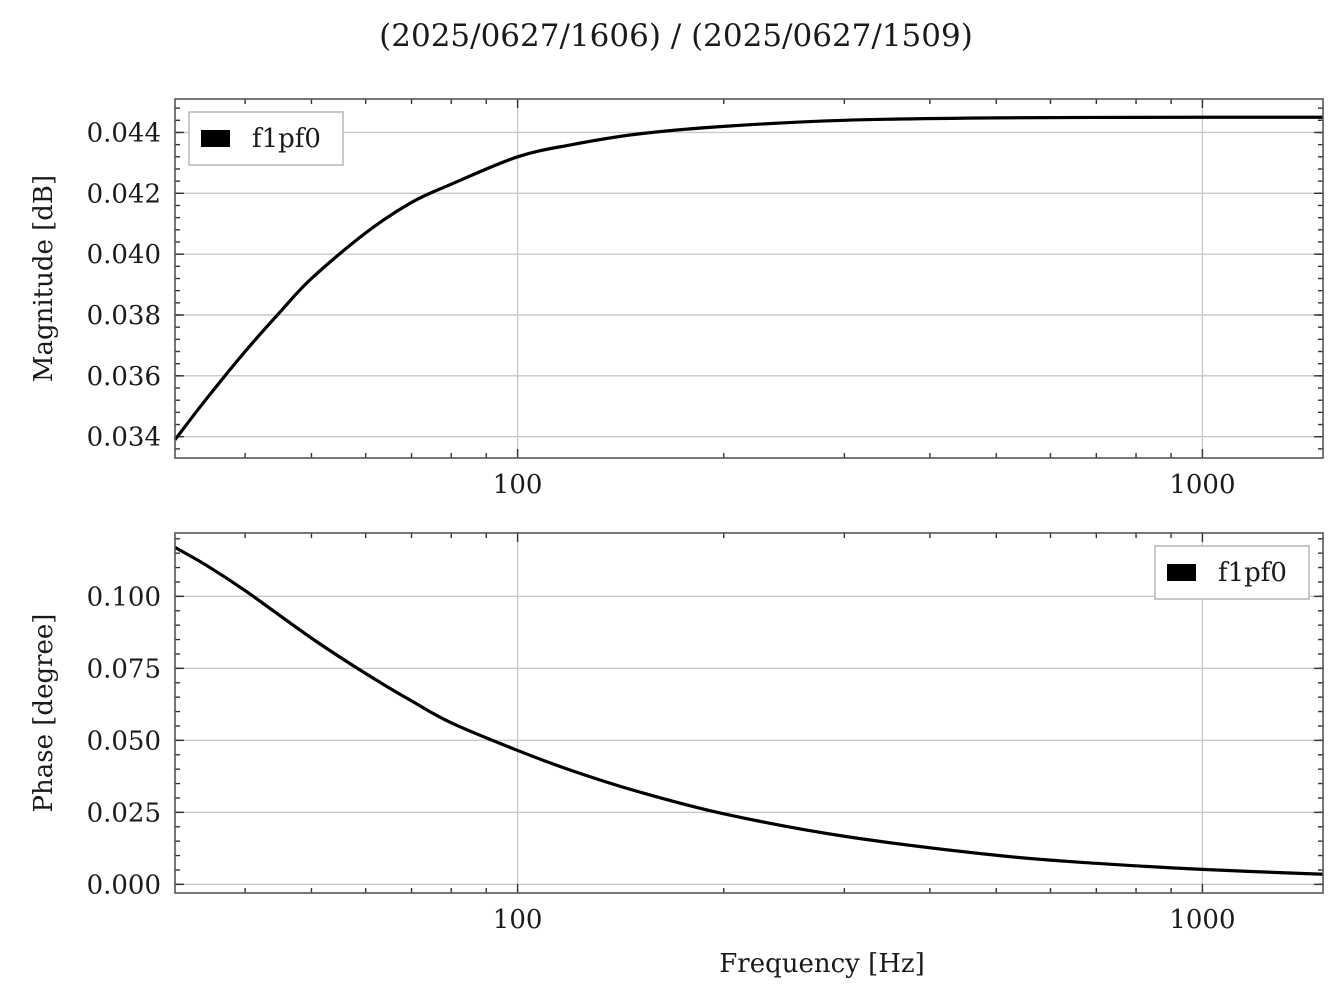 This screenshot has width=1340, height=996. I want to click on phase-x-tick-label: 100, so click(518, 920).